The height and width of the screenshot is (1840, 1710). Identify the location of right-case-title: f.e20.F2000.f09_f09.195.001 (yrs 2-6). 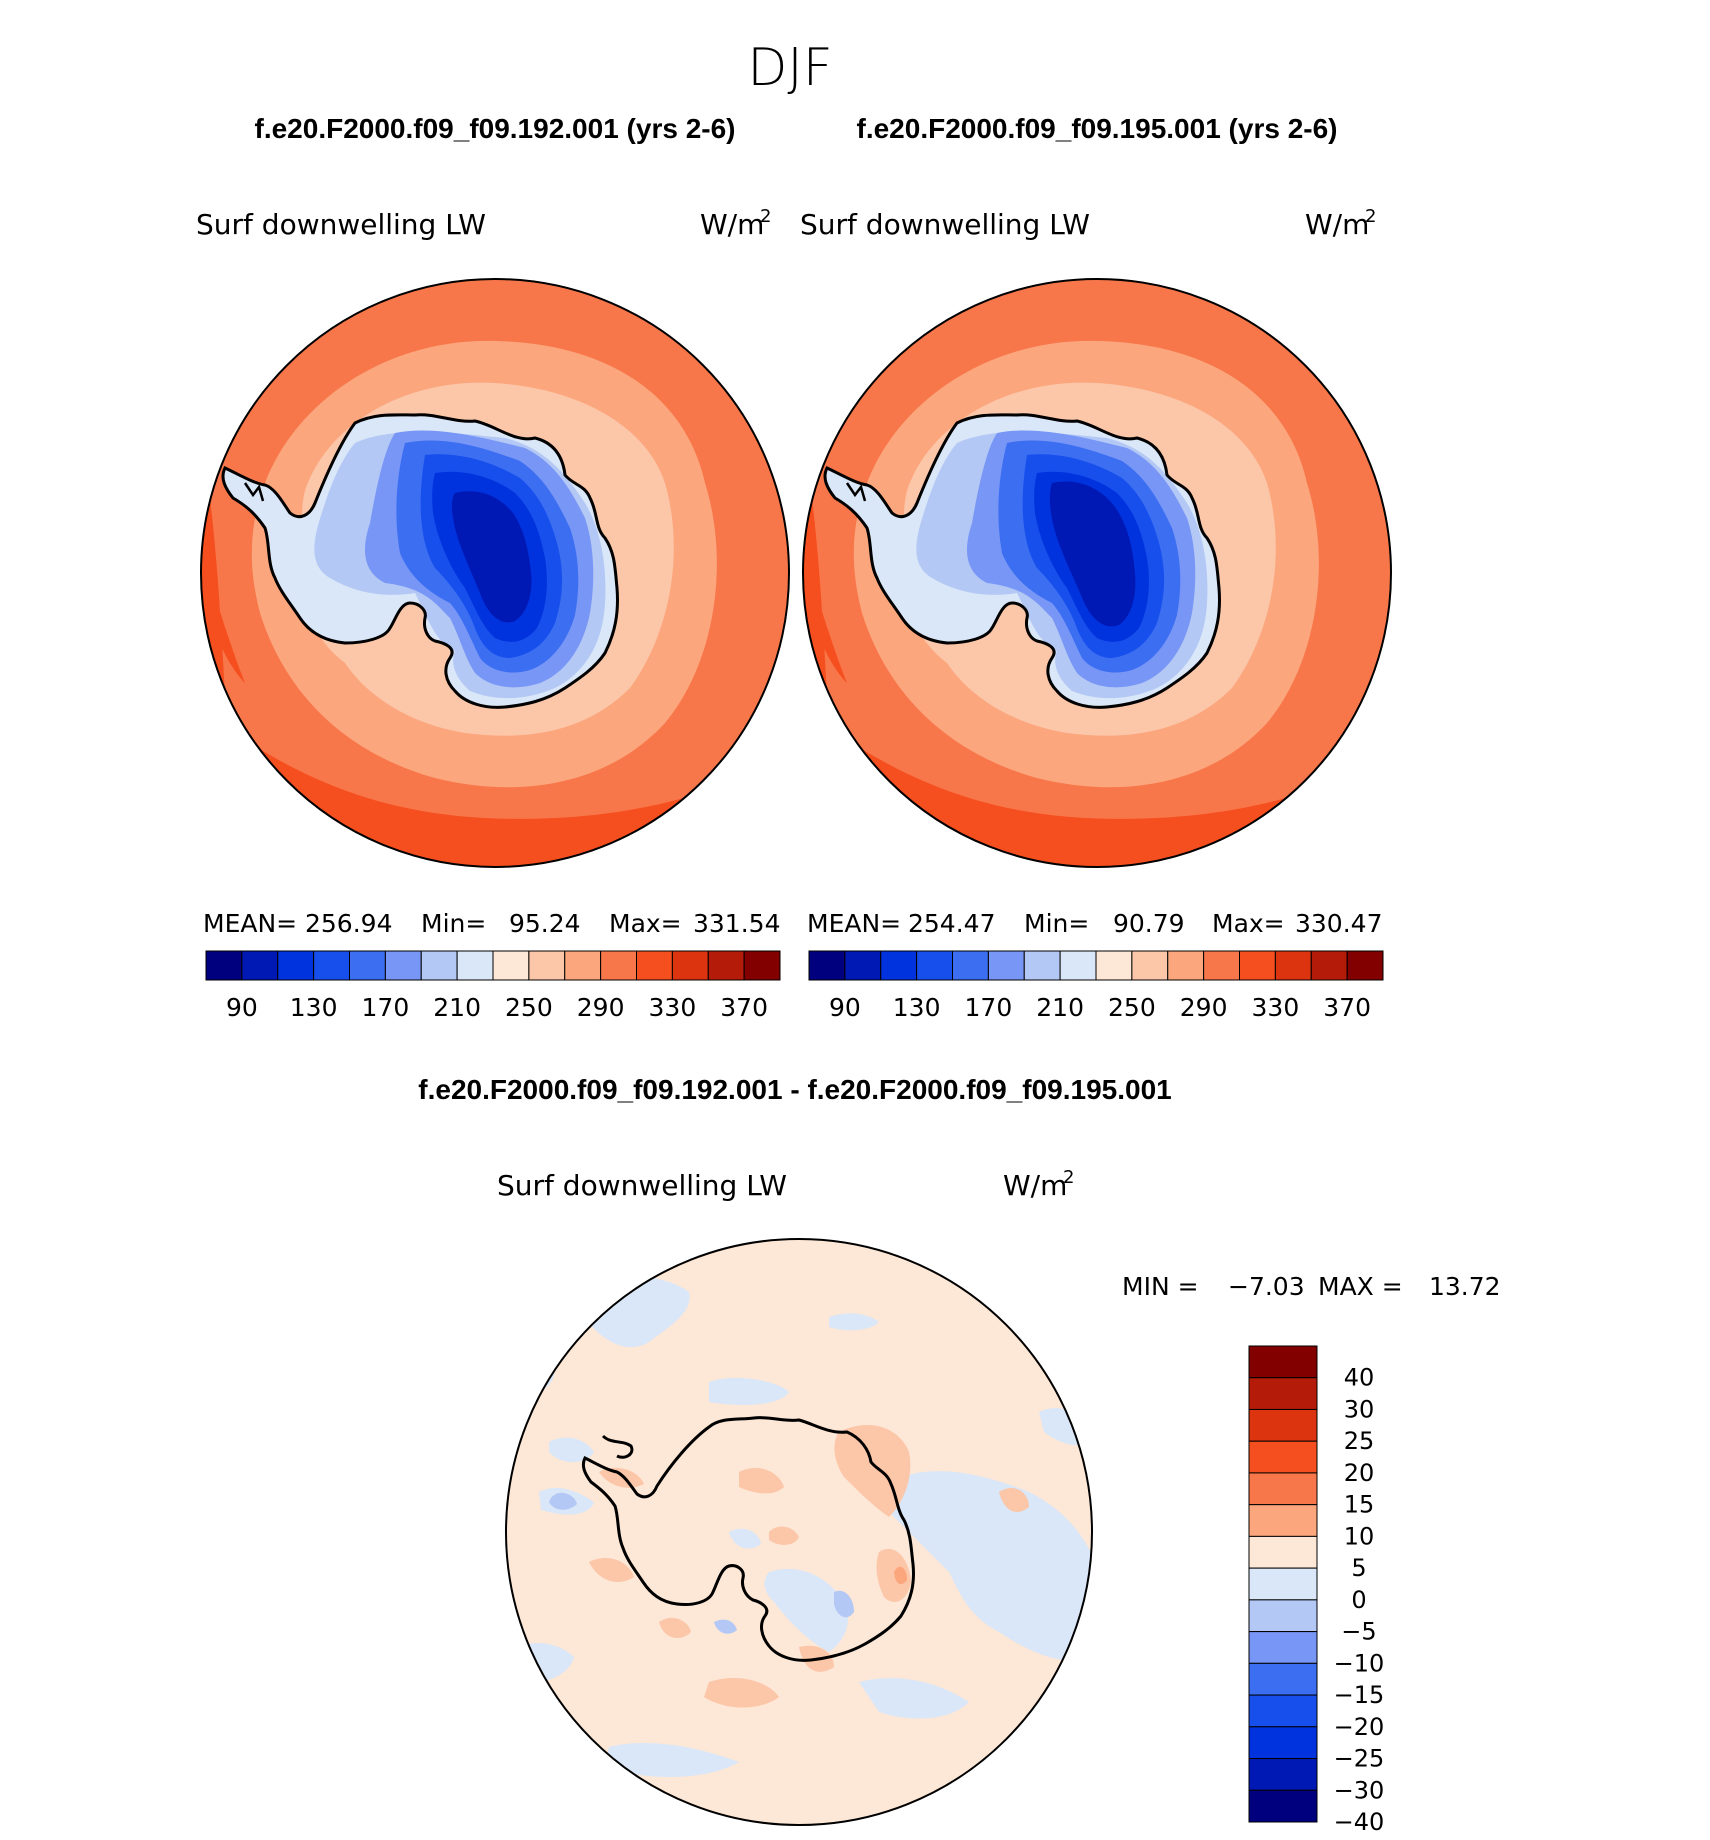
(1097, 128).